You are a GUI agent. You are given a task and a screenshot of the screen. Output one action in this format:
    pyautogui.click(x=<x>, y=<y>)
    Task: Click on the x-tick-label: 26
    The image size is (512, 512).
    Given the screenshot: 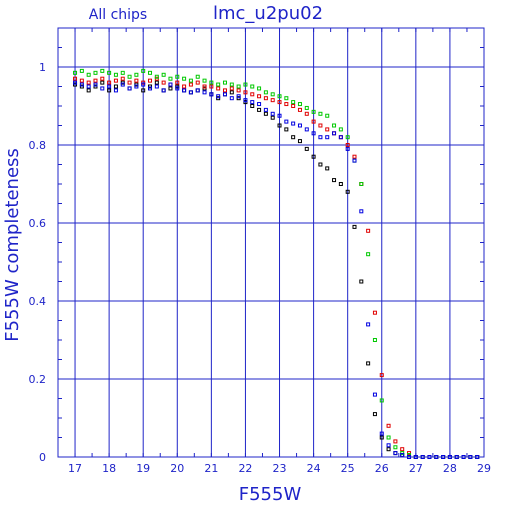 What is the action you would take?
    pyautogui.click(x=382, y=468)
    